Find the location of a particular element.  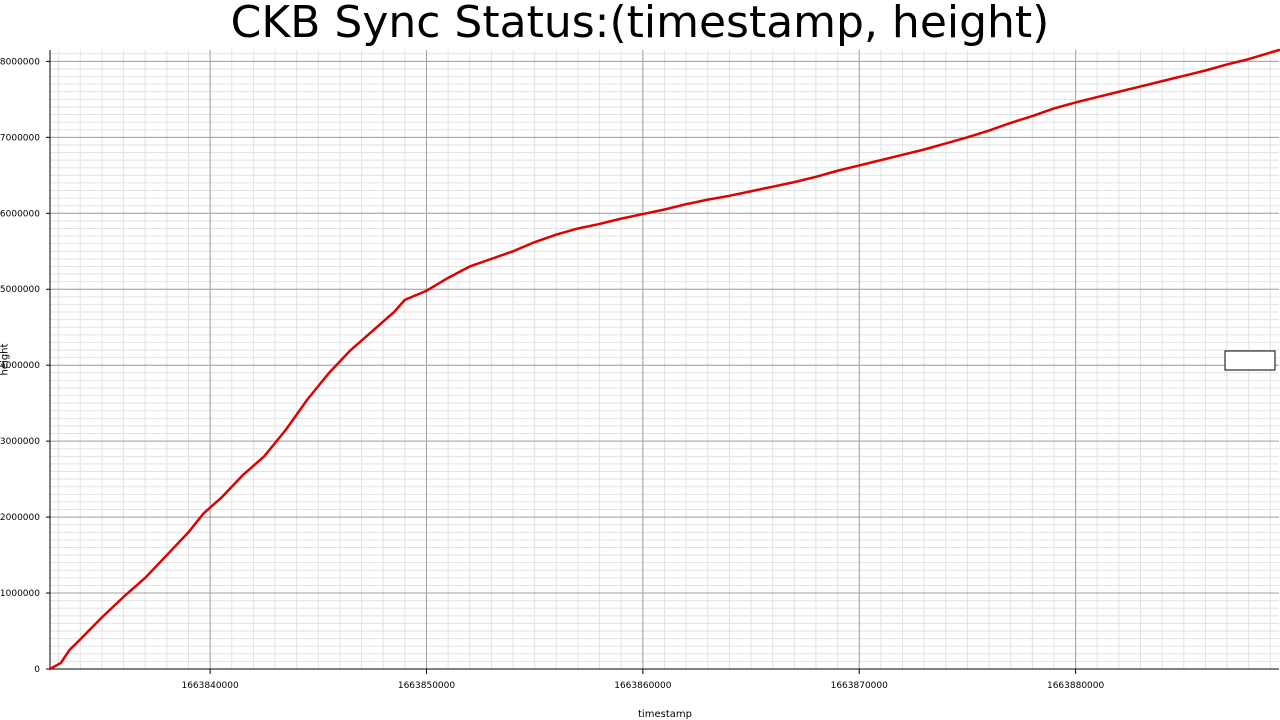

y-tick-label: 8000000 is located at coordinates (20, 62).